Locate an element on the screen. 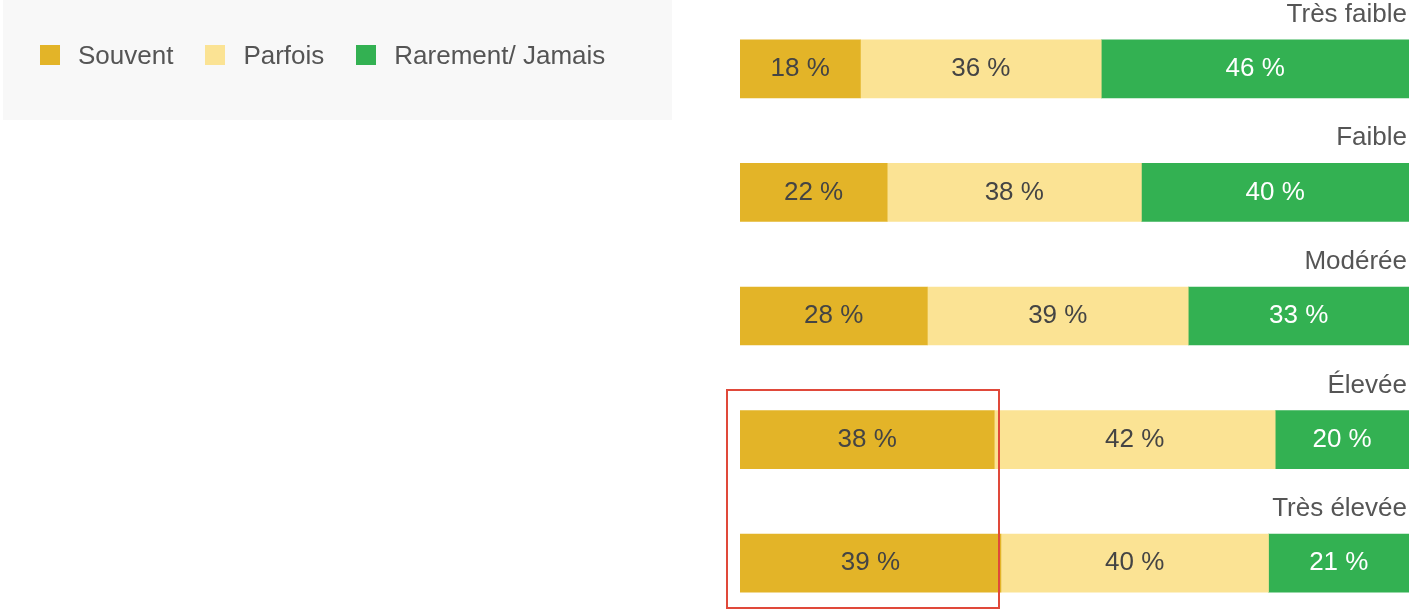 The height and width of the screenshot is (610, 1409). y-tick-label: Modérée is located at coordinates (1355, 260).